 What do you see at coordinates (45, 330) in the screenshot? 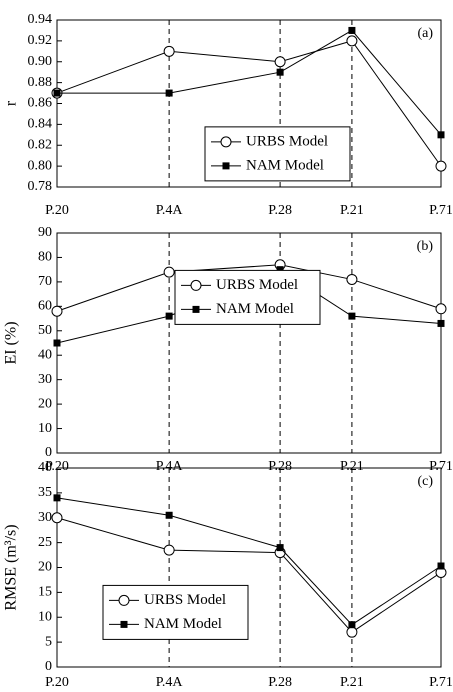
I see `y-tick-label: 50` at bounding box center [45, 330].